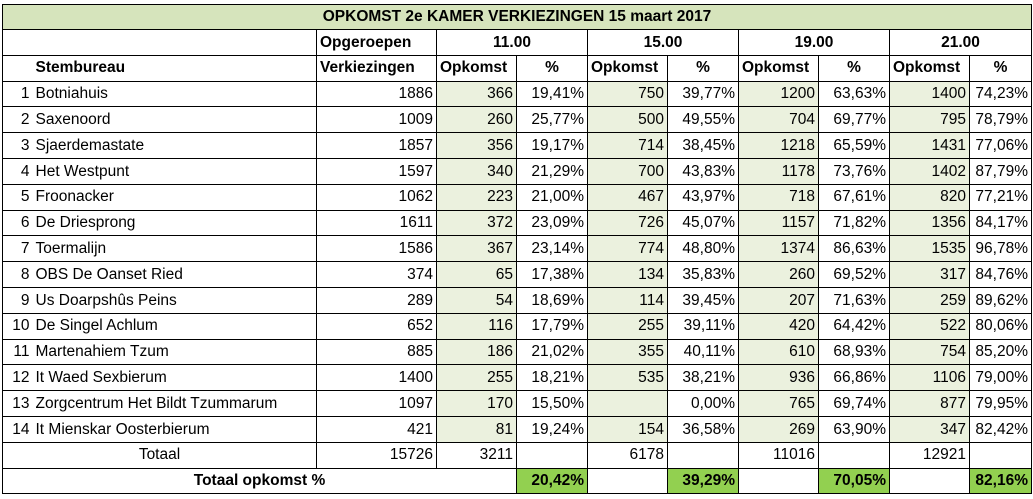 Image resolution: width=1033 pixels, height=499 pixels. Describe the element at coordinates (778, 274) in the screenshot. I see `turnout-count: 260` at that location.